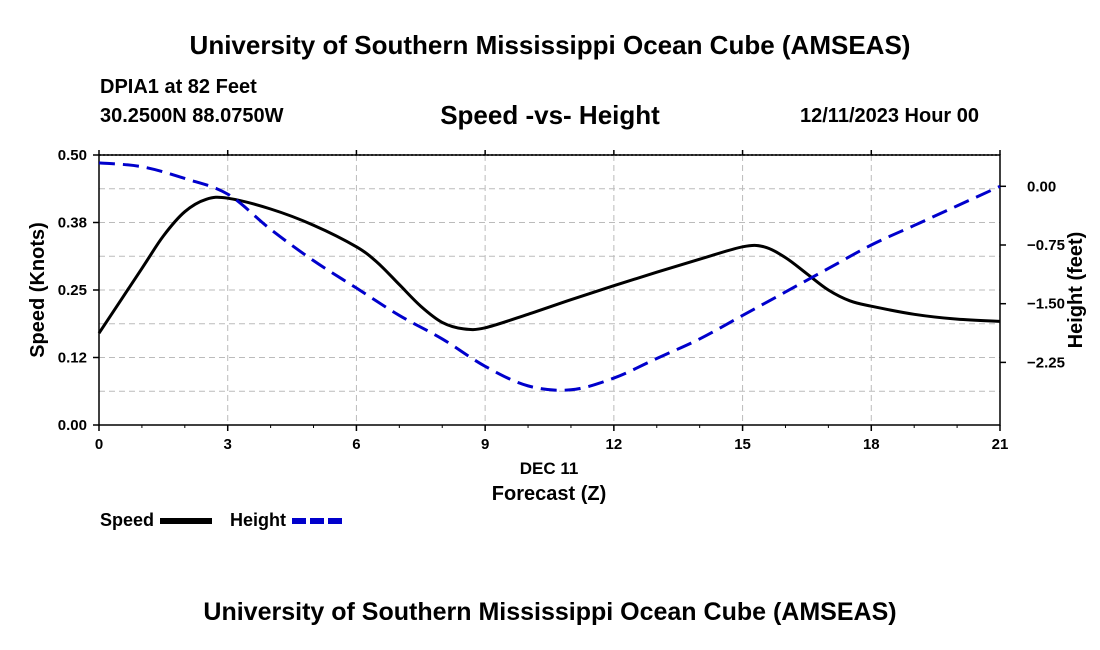 This screenshot has width=1100, height=650. I want to click on y2-axis-label: Height (feet), so click(1076, 290).